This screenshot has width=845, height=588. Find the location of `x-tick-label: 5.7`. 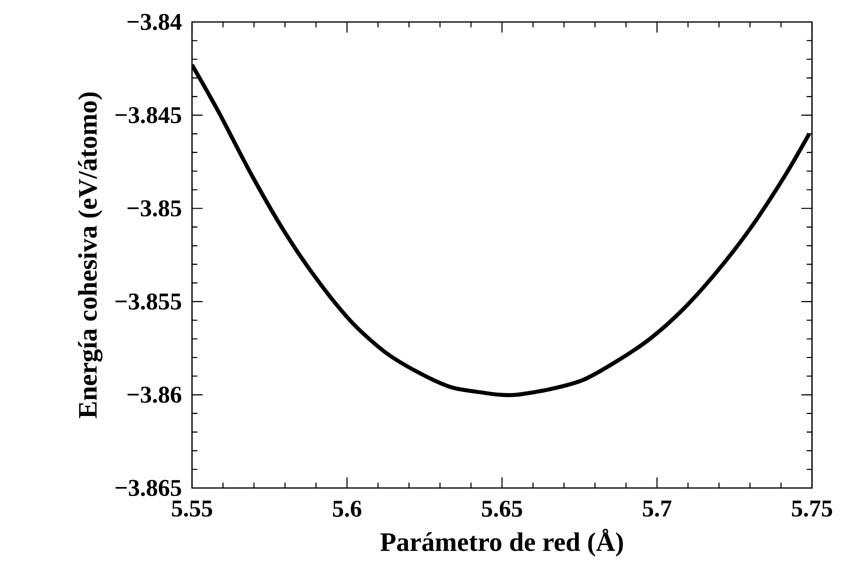

x-tick-label: 5.7 is located at coordinates (657, 508).